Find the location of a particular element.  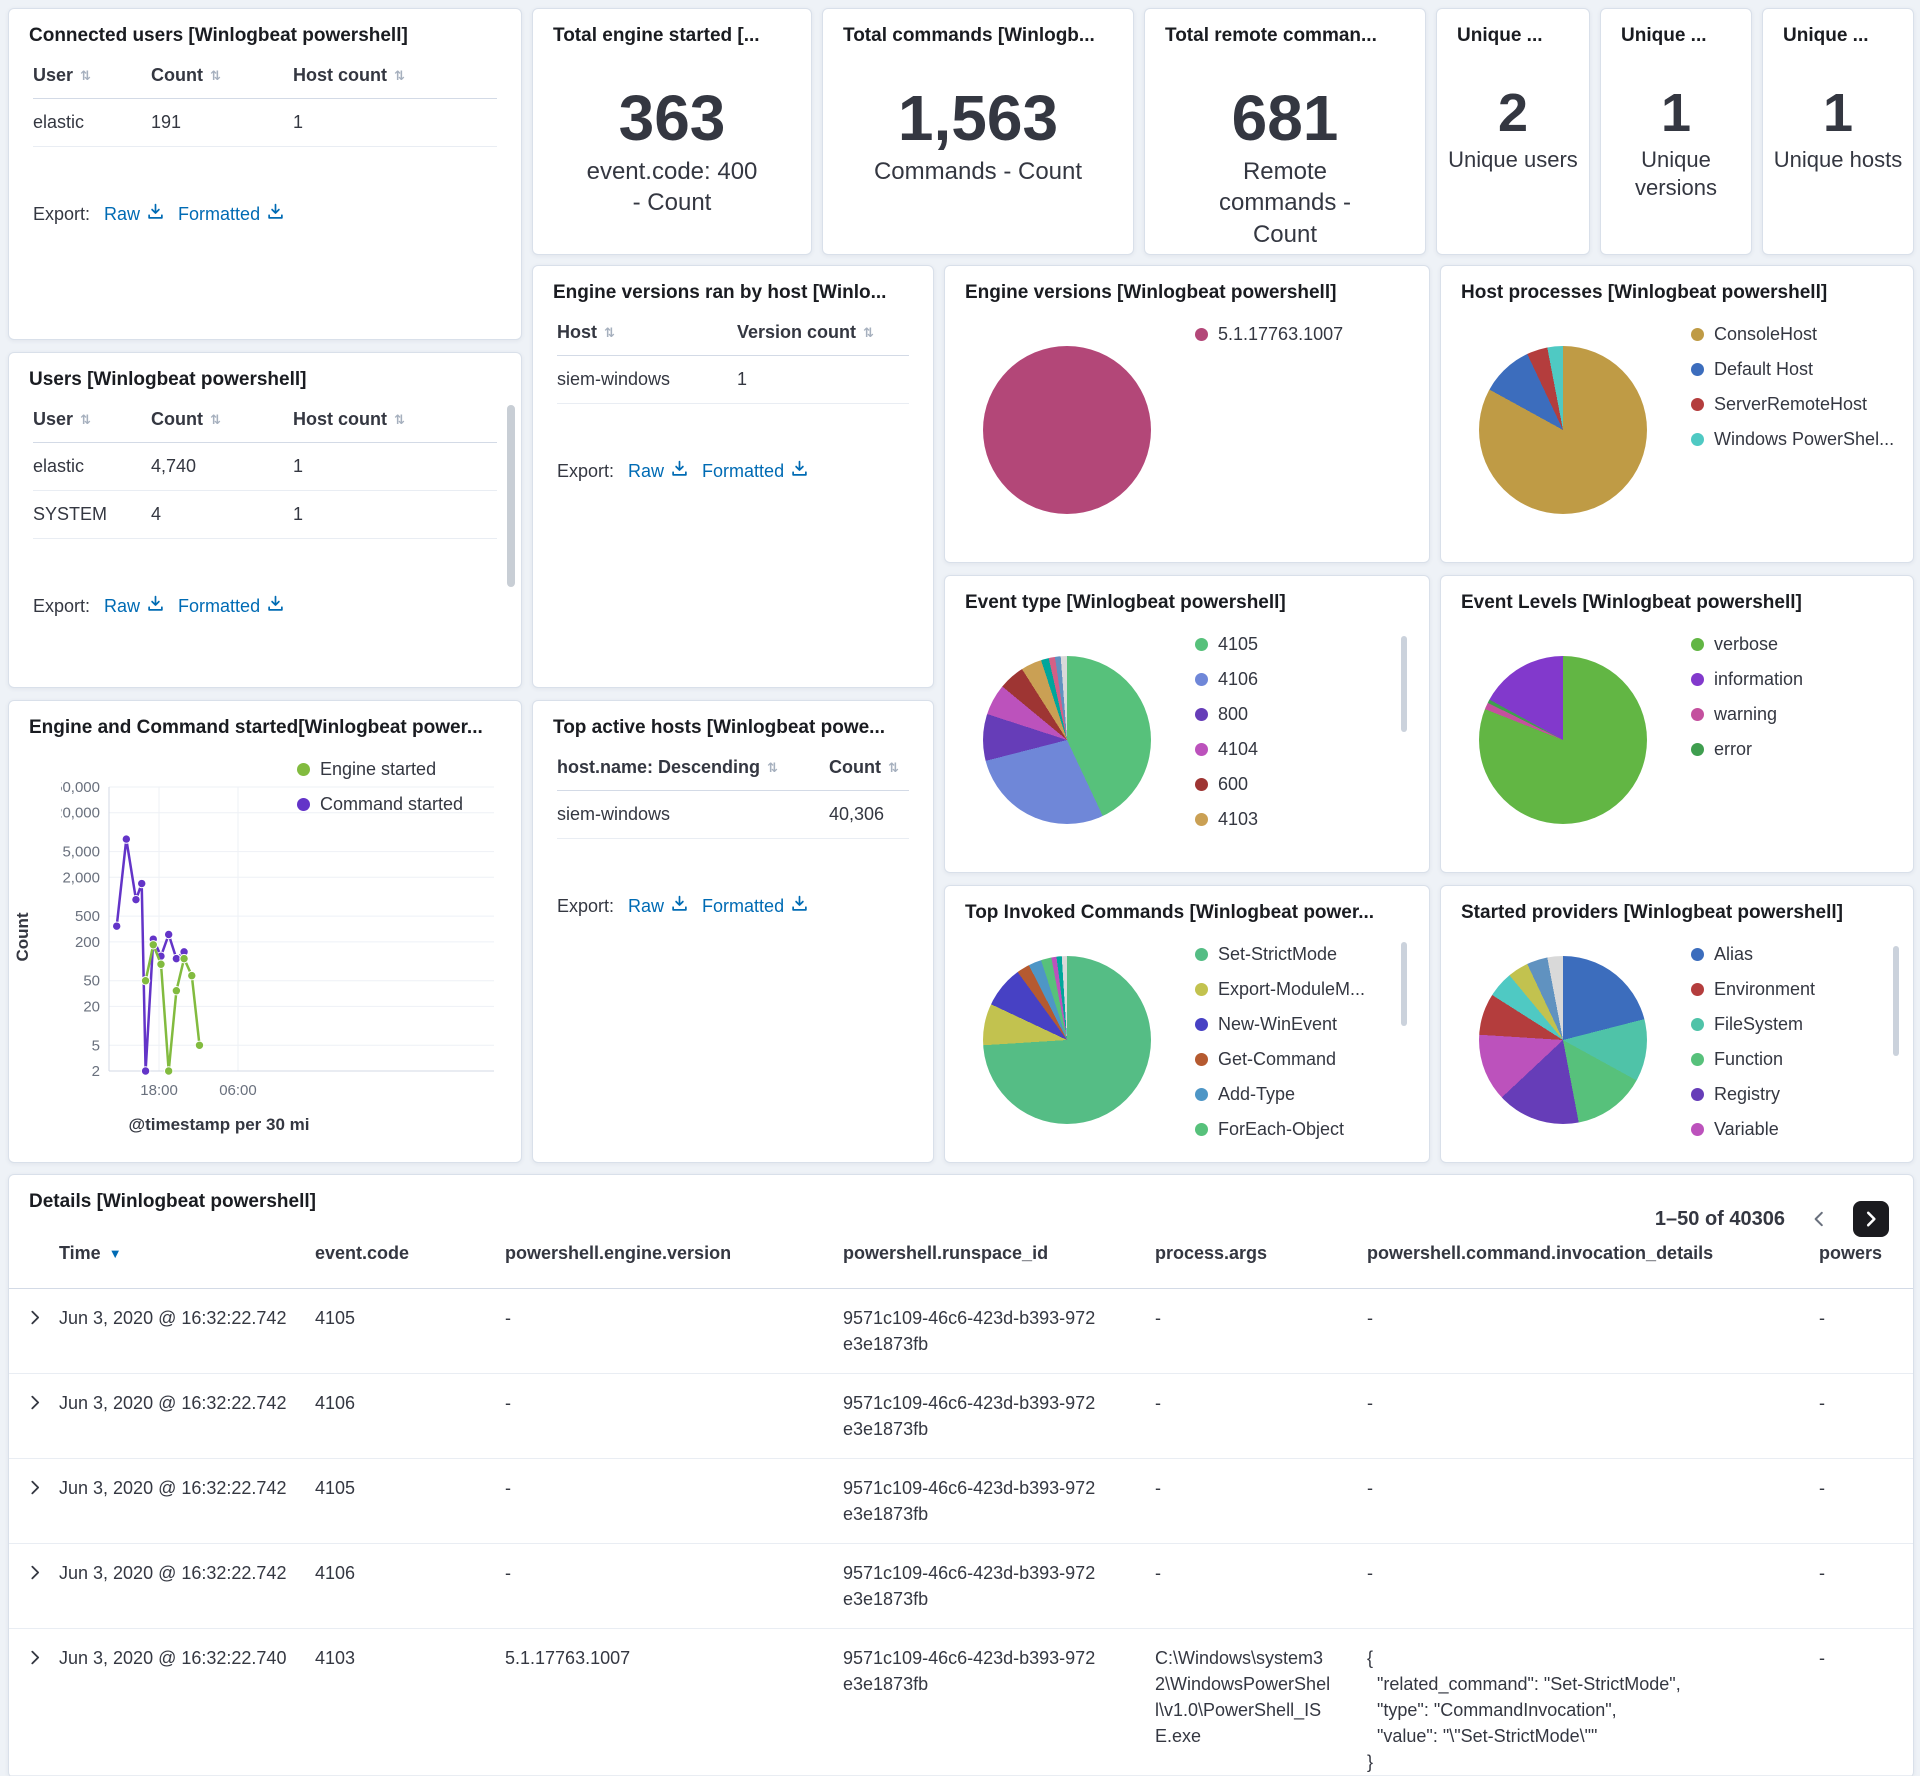

started-providers-pie-chart is located at coordinates (1563, 1040).